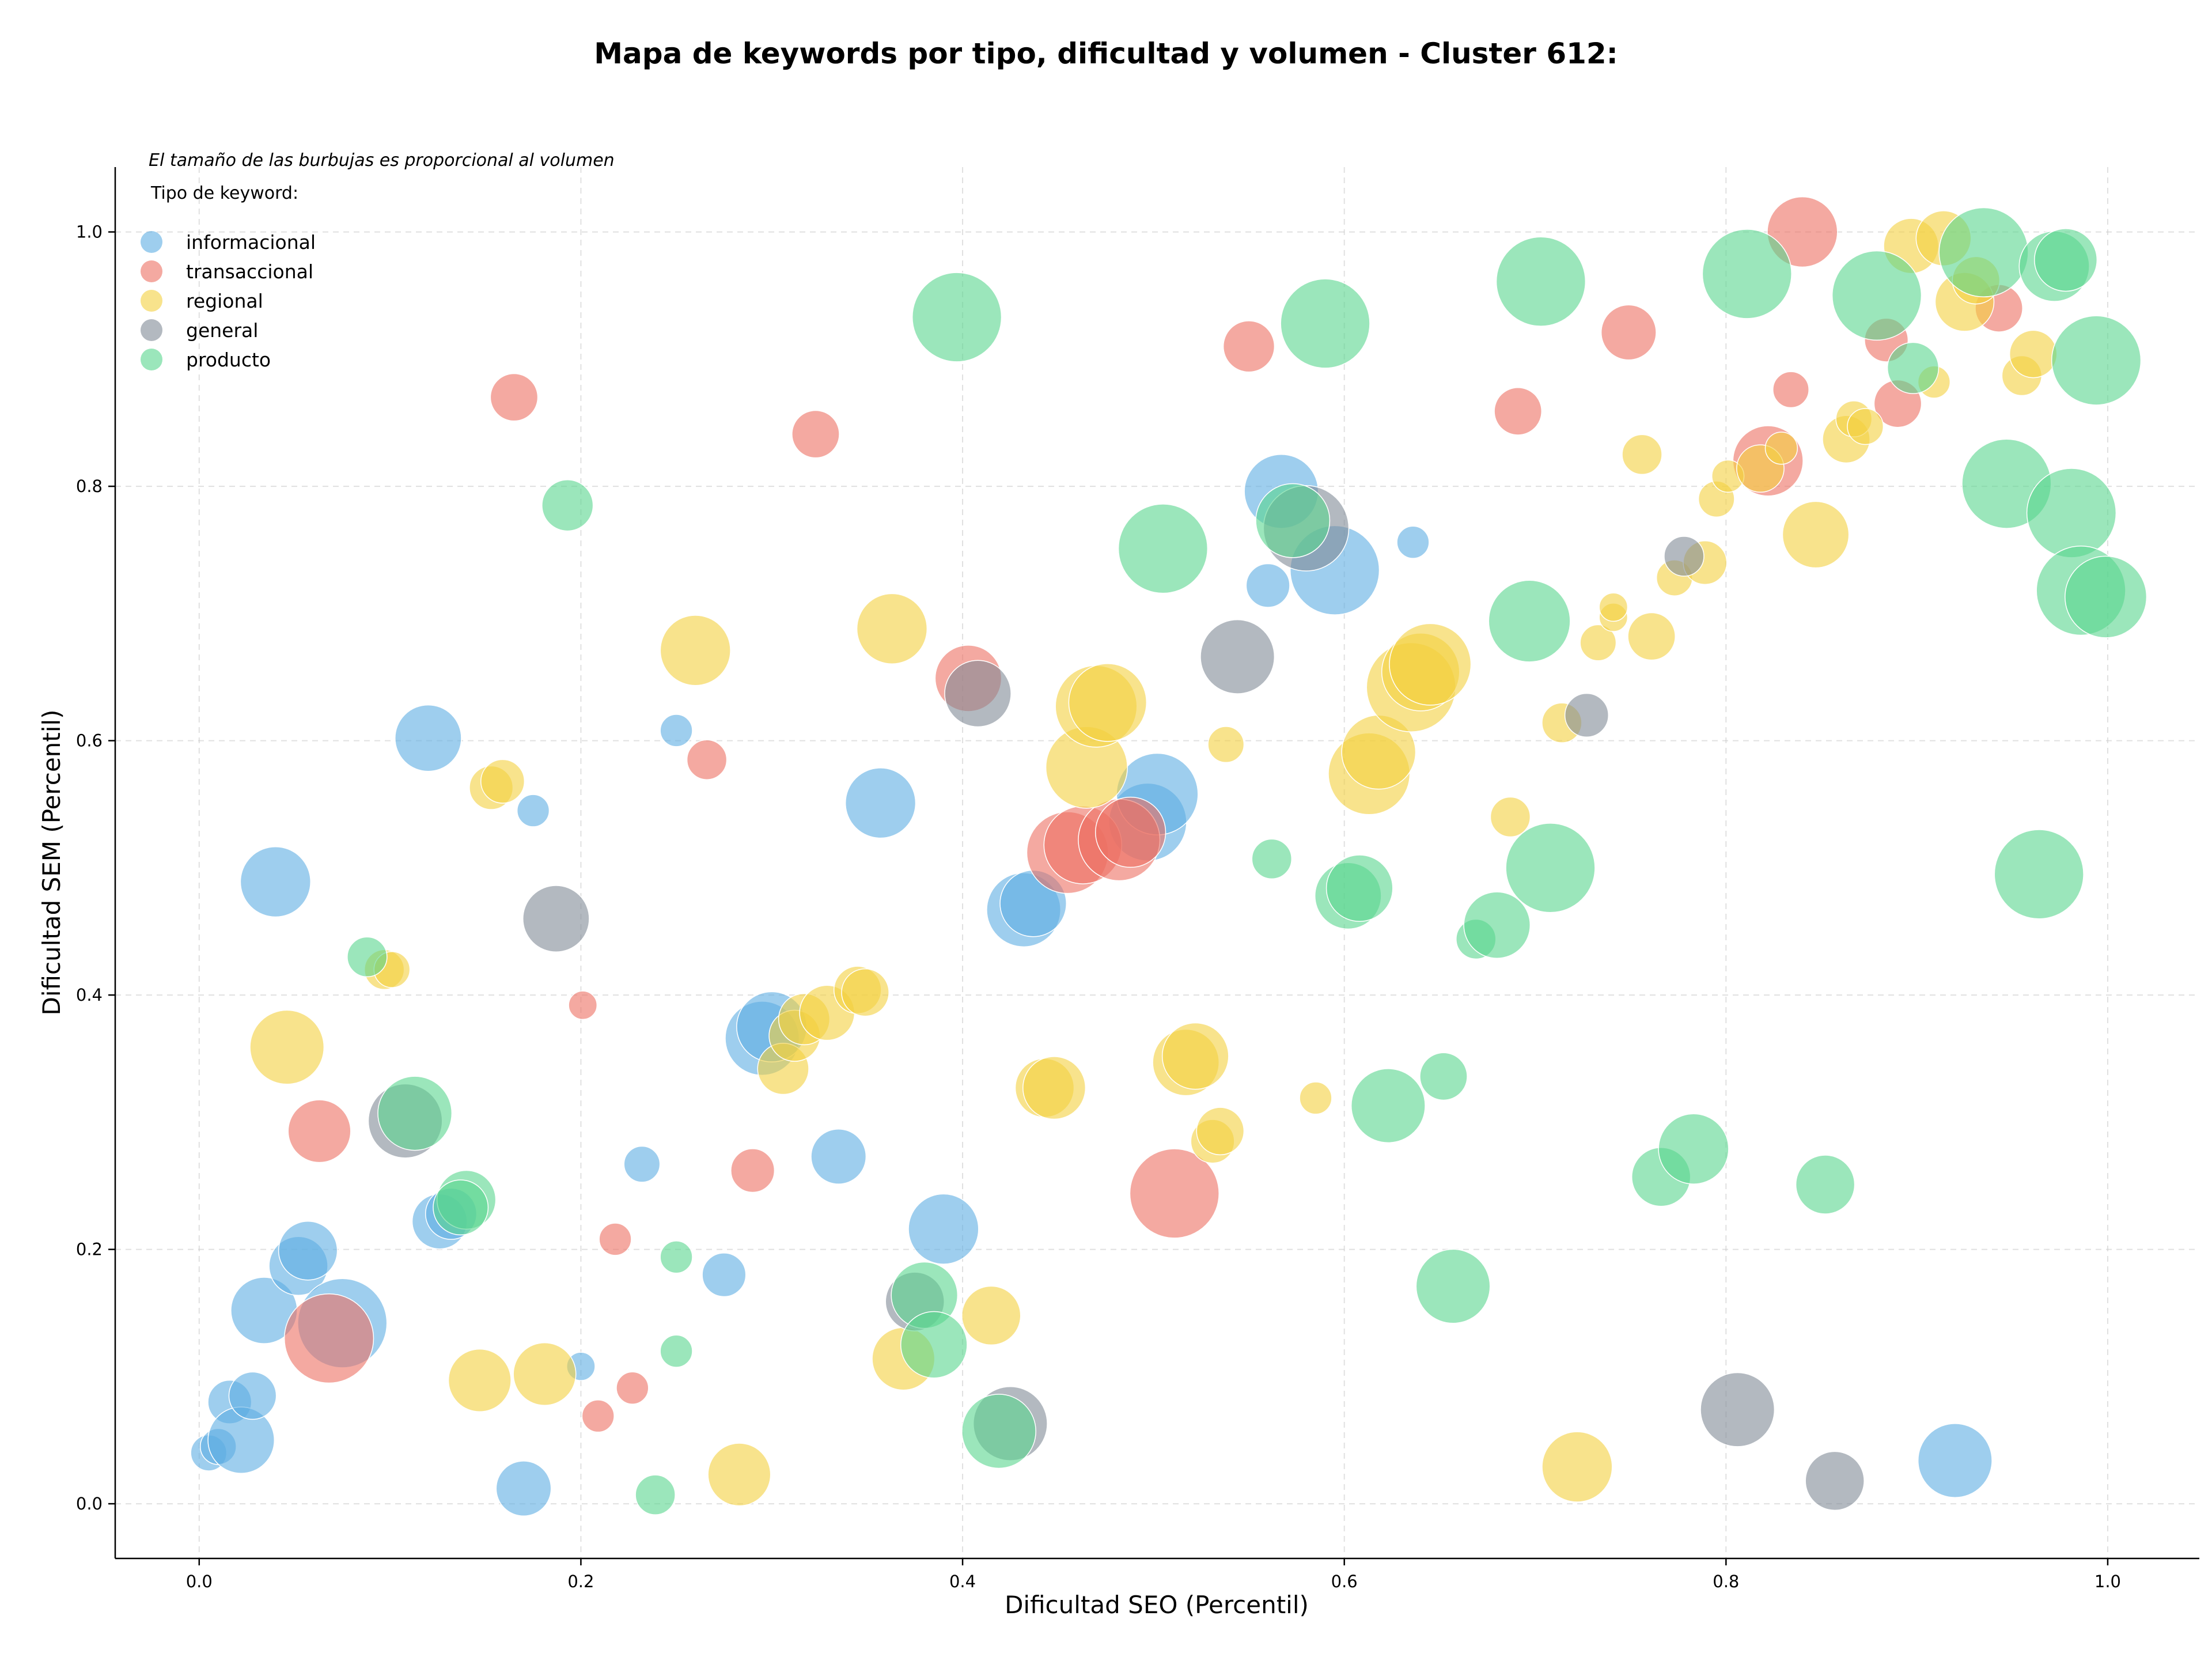  Describe the element at coordinates (2107, 1581) in the screenshot. I see `x-tick-label: 1.0` at that location.